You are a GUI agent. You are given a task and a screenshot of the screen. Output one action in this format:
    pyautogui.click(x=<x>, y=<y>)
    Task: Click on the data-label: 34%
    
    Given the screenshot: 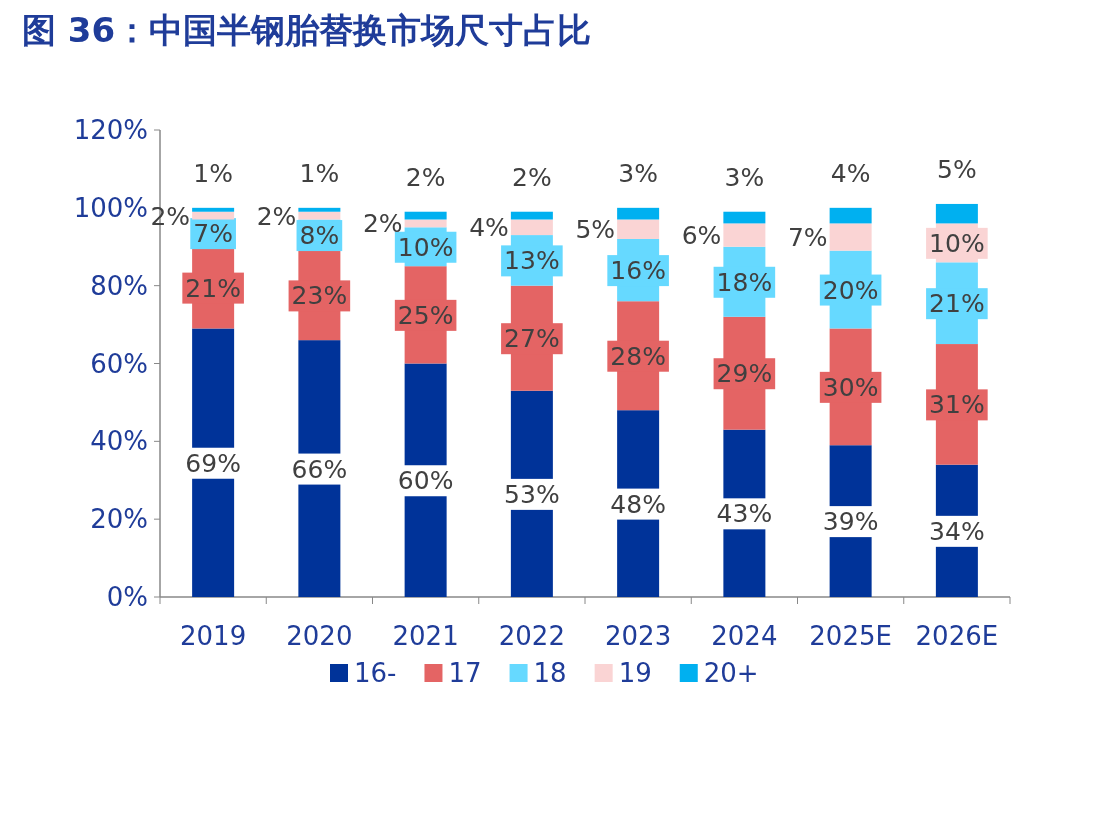 What is the action you would take?
    pyautogui.click(x=957, y=531)
    